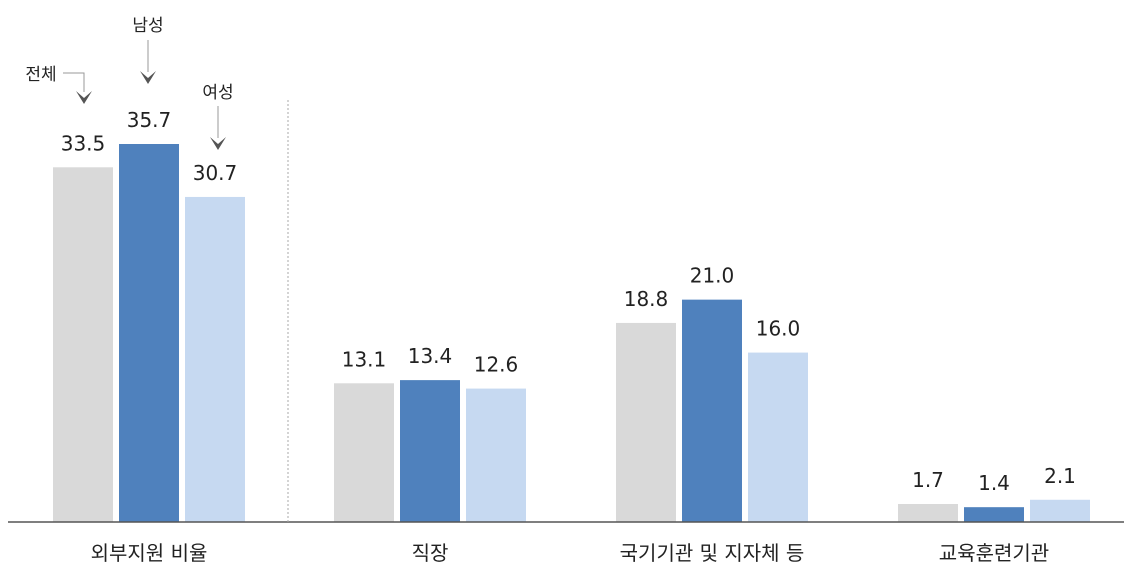 The width and height of the screenshot is (1132, 567). I want to click on category-labels-layer: 외부지원 비율 직장 국기기관 및 지자체 등 교육훈련기관, so click(570, 553).